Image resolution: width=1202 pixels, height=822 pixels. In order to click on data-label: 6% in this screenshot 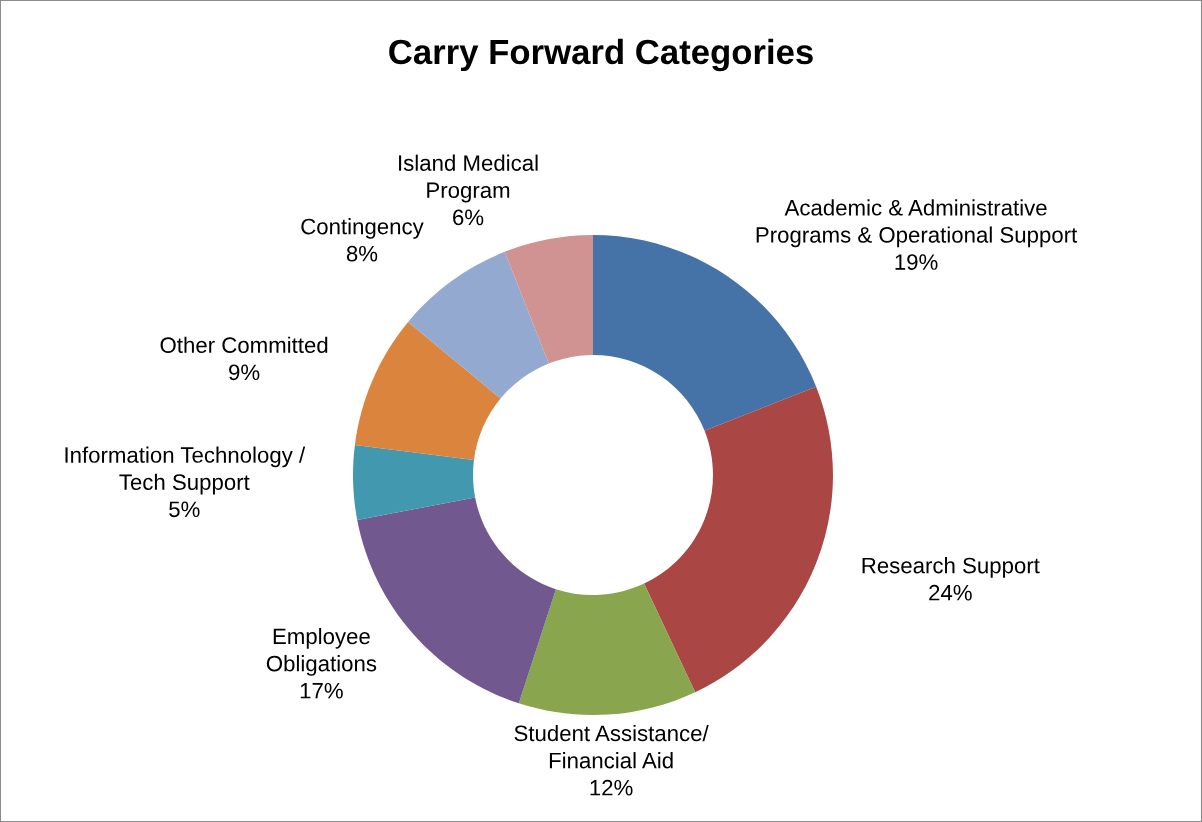, I will do `click(468, 217)`.